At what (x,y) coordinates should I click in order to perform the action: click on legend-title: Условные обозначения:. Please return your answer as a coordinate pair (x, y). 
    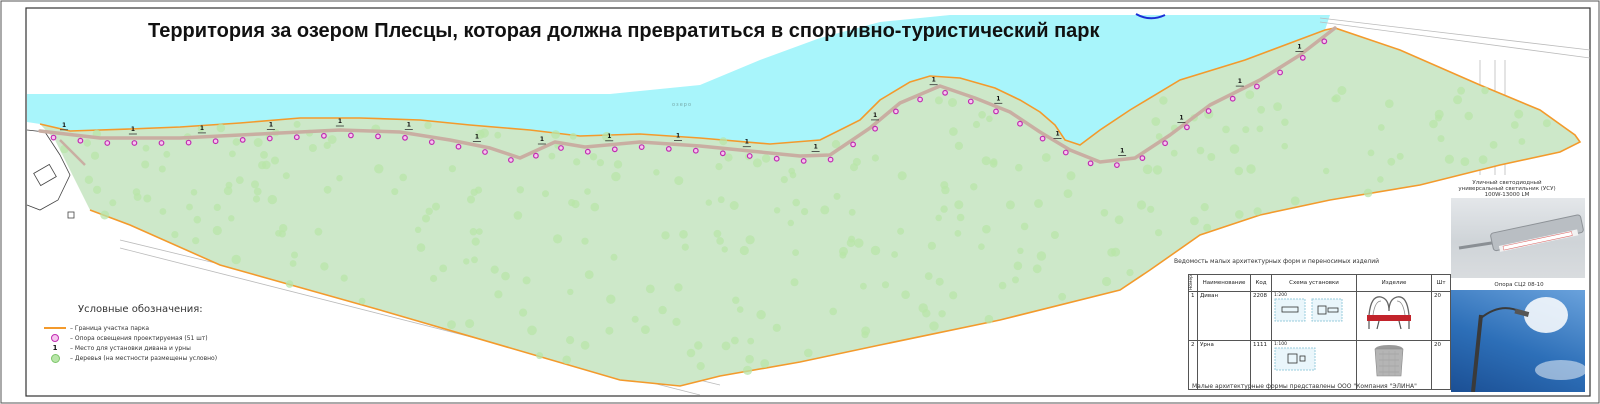
    Looking at the image, I should click on (140, 309).